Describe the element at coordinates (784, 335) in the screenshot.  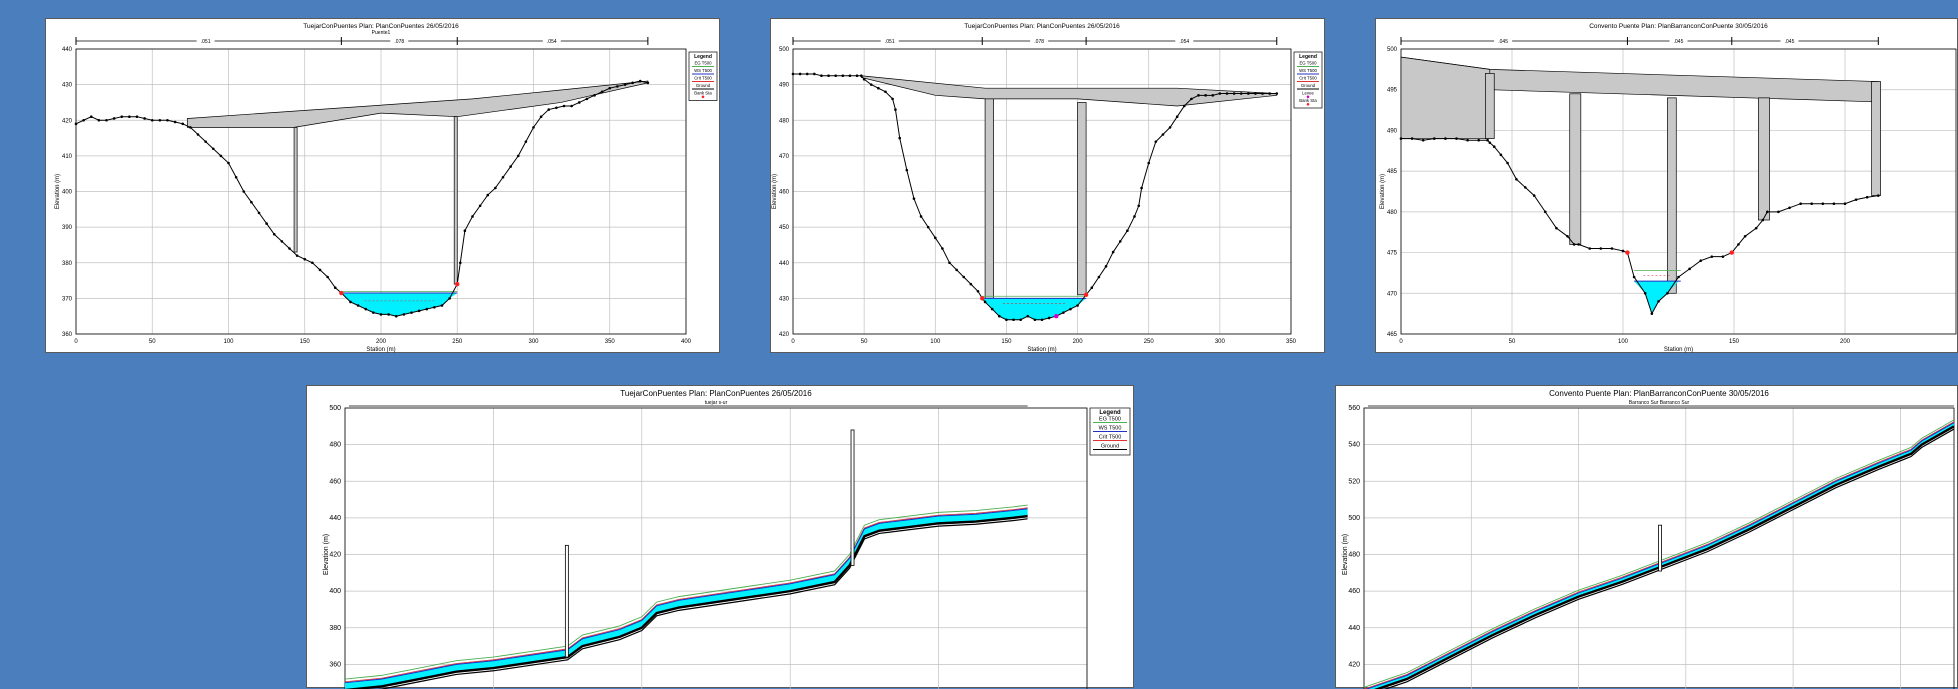
I see `y-tick-label: 420` at that location.